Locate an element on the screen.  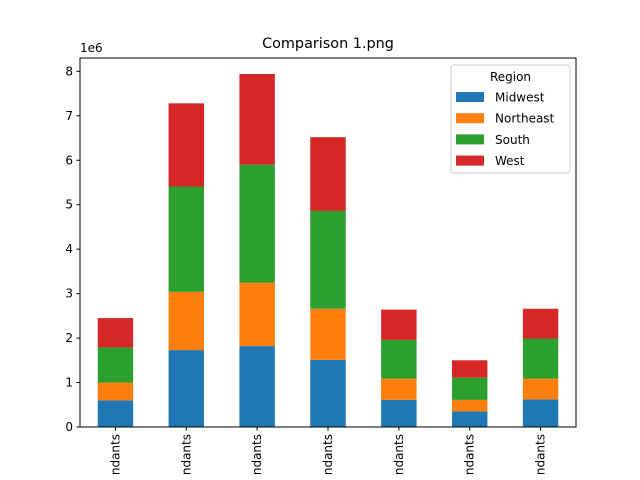
legend-swatch-midwest is located at coordinates (470, 97).